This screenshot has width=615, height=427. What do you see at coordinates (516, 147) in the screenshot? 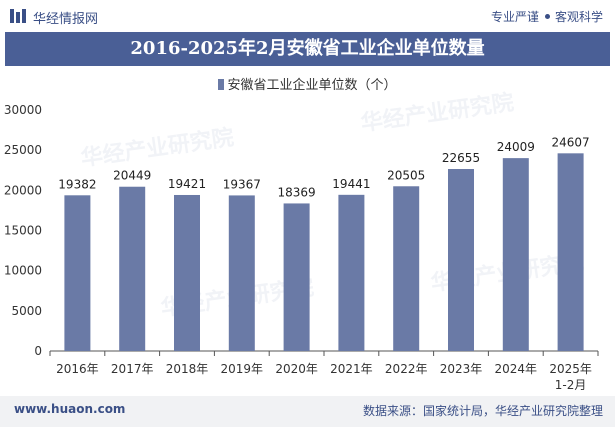
I see `data-label: 24009` at bounding box center [516, 147].